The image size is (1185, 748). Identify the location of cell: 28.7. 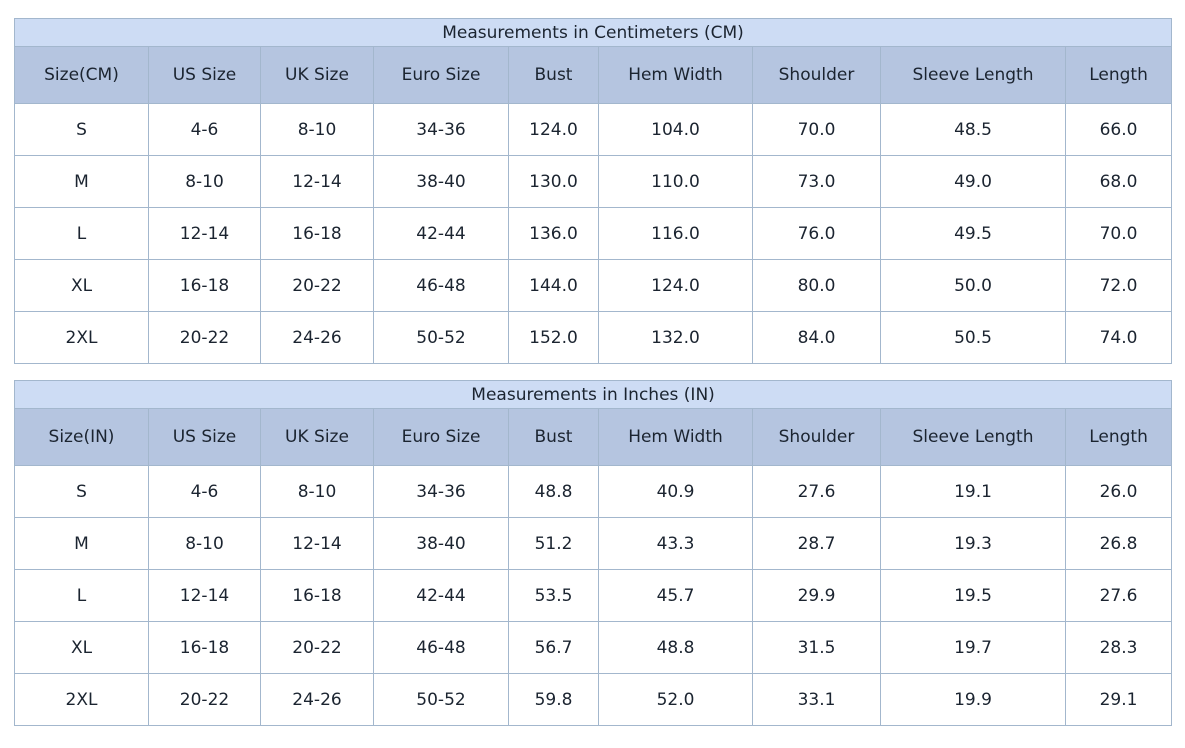
(816, 543).